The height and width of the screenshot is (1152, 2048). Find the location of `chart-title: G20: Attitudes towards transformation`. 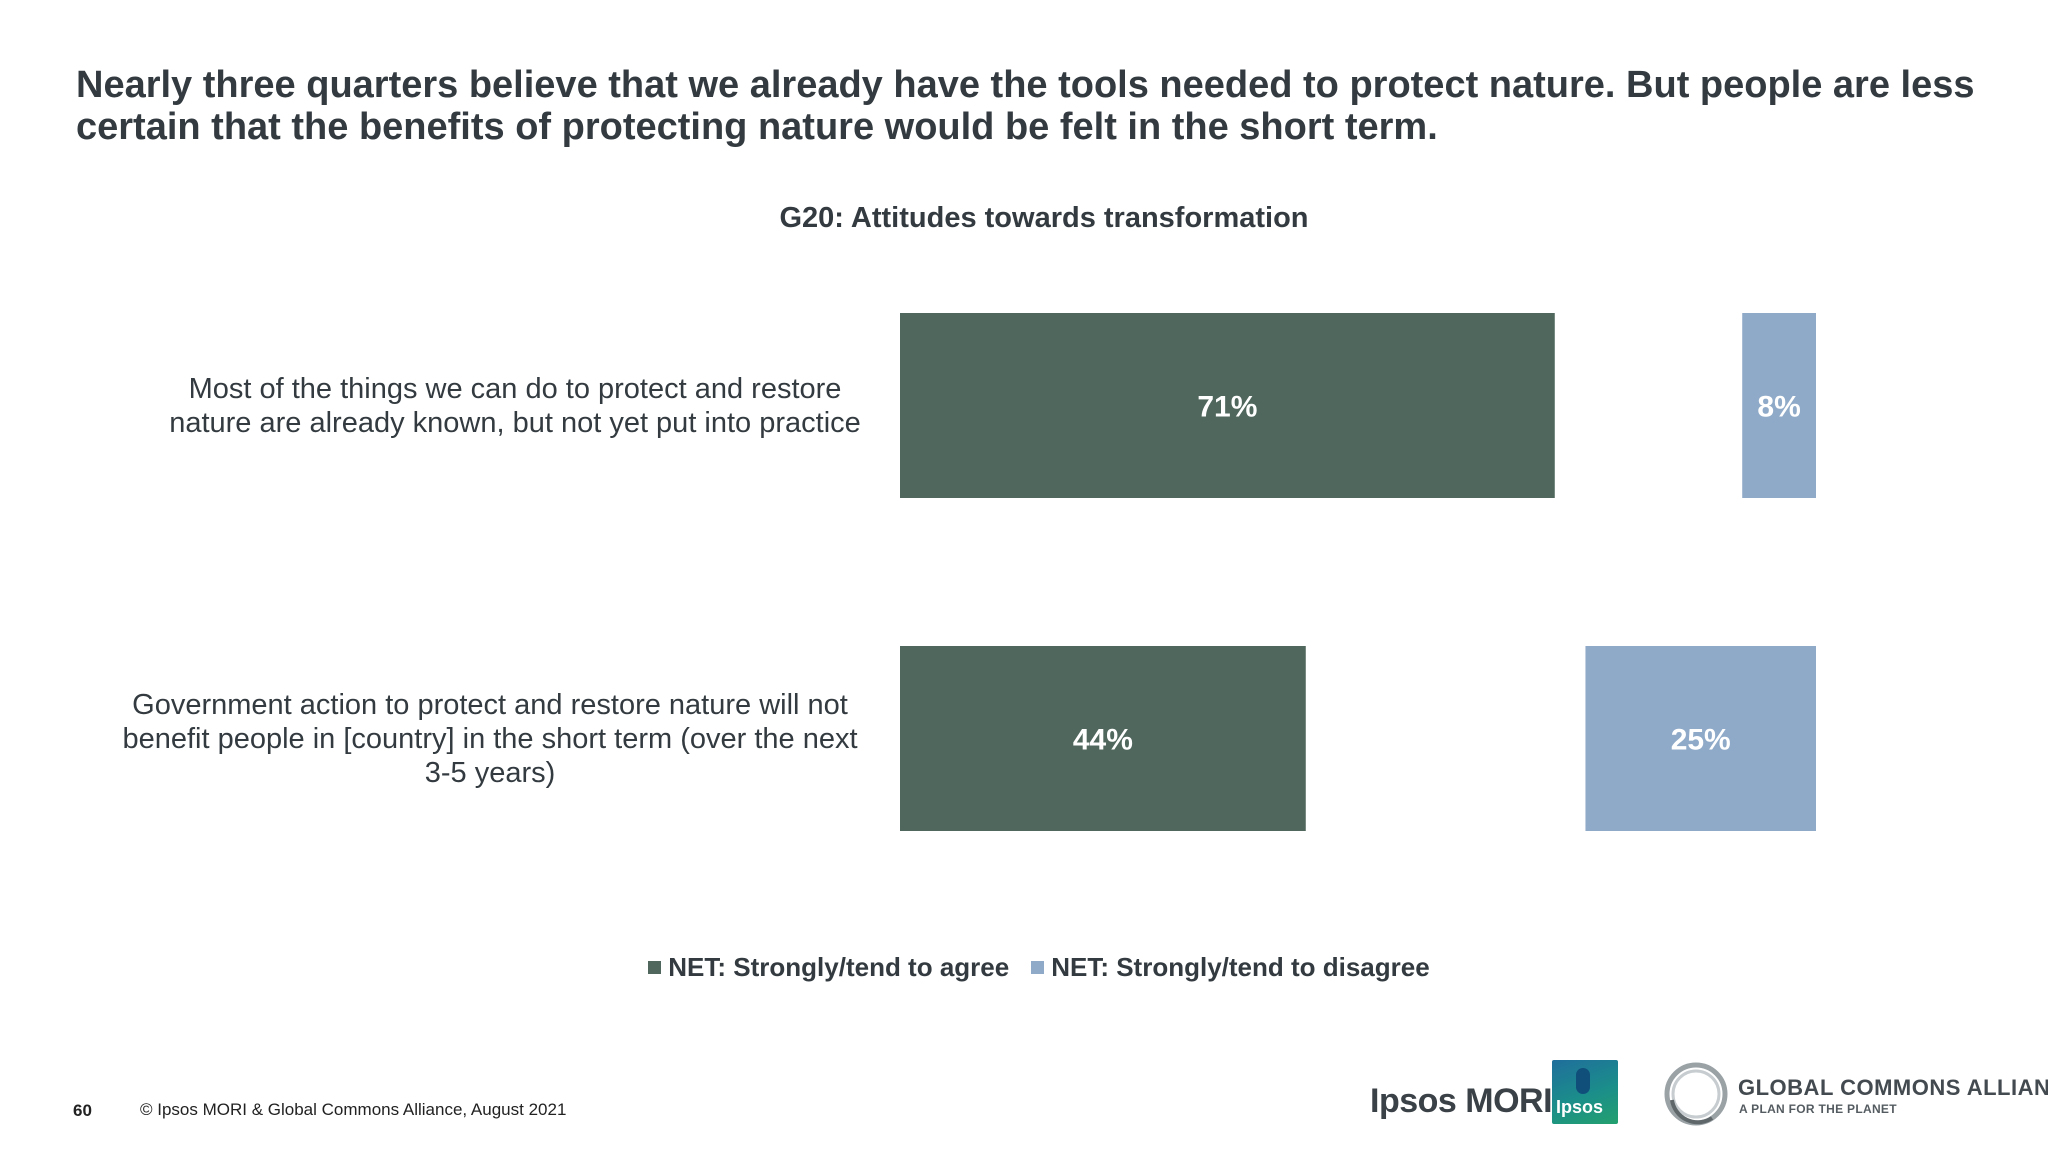

chart-title: G20: Attitudes towards transformation is located at coordinates (1044, 218).